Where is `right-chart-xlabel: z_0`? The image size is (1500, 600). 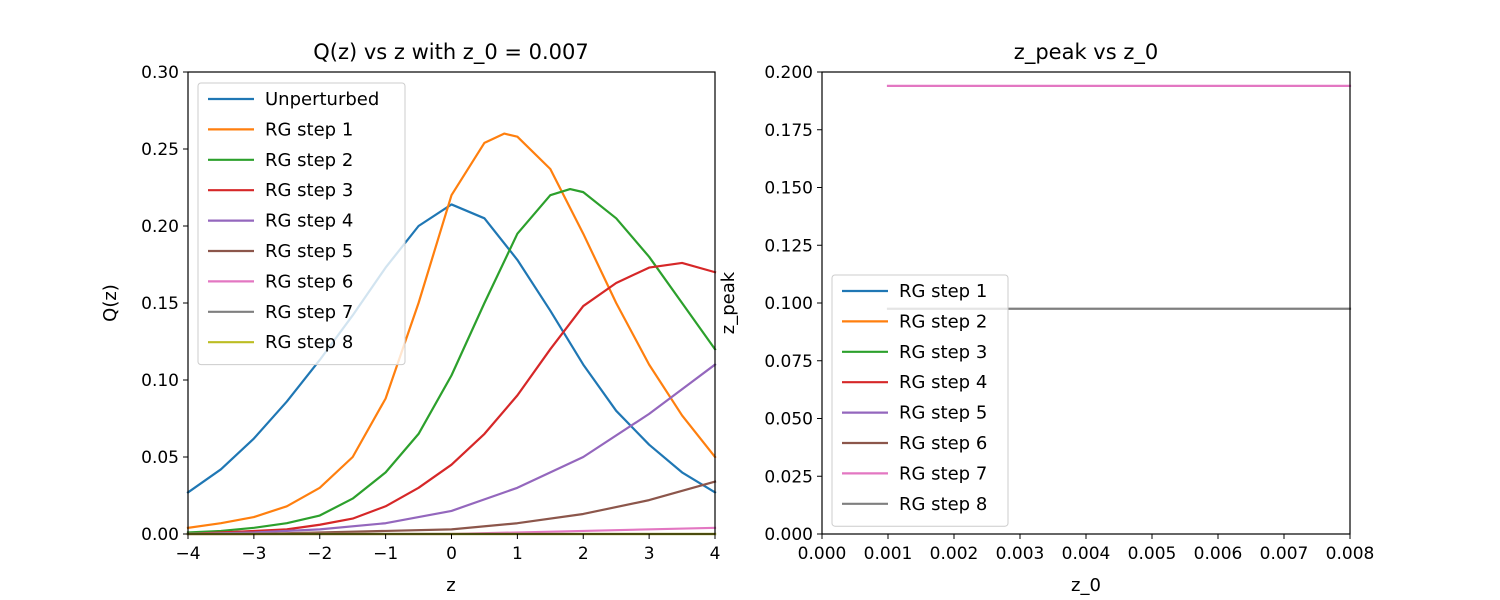 right-chart-xlabel: z_0 is located at coordinates (1086, 585).